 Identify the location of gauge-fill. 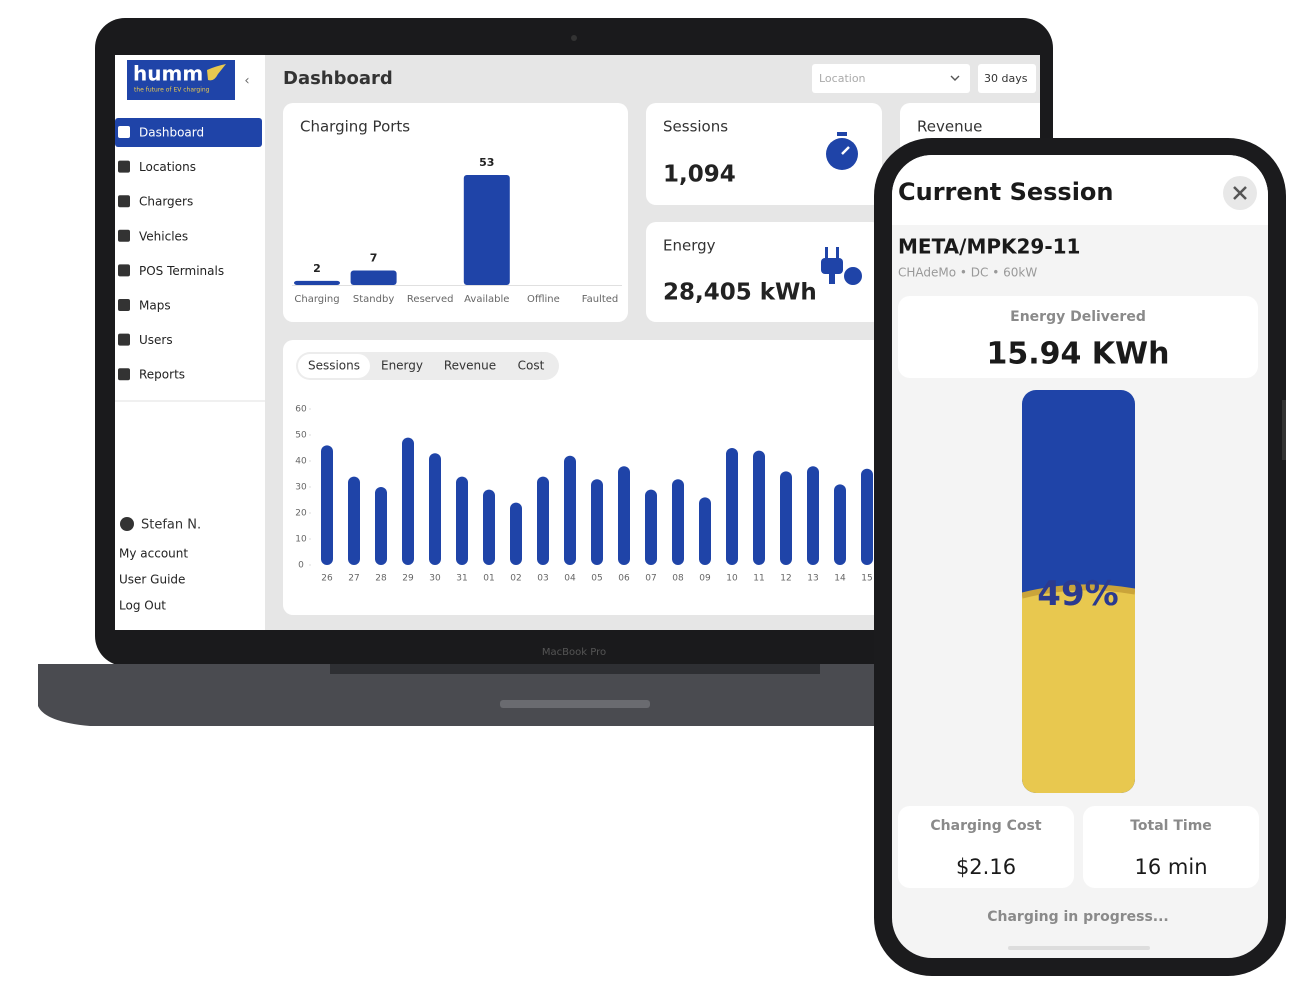
(1078, 690).